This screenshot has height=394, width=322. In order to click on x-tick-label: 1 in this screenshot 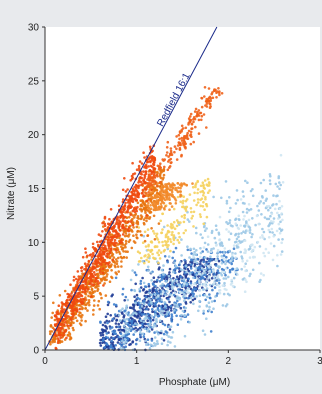, I will do `click(137, 361)`.